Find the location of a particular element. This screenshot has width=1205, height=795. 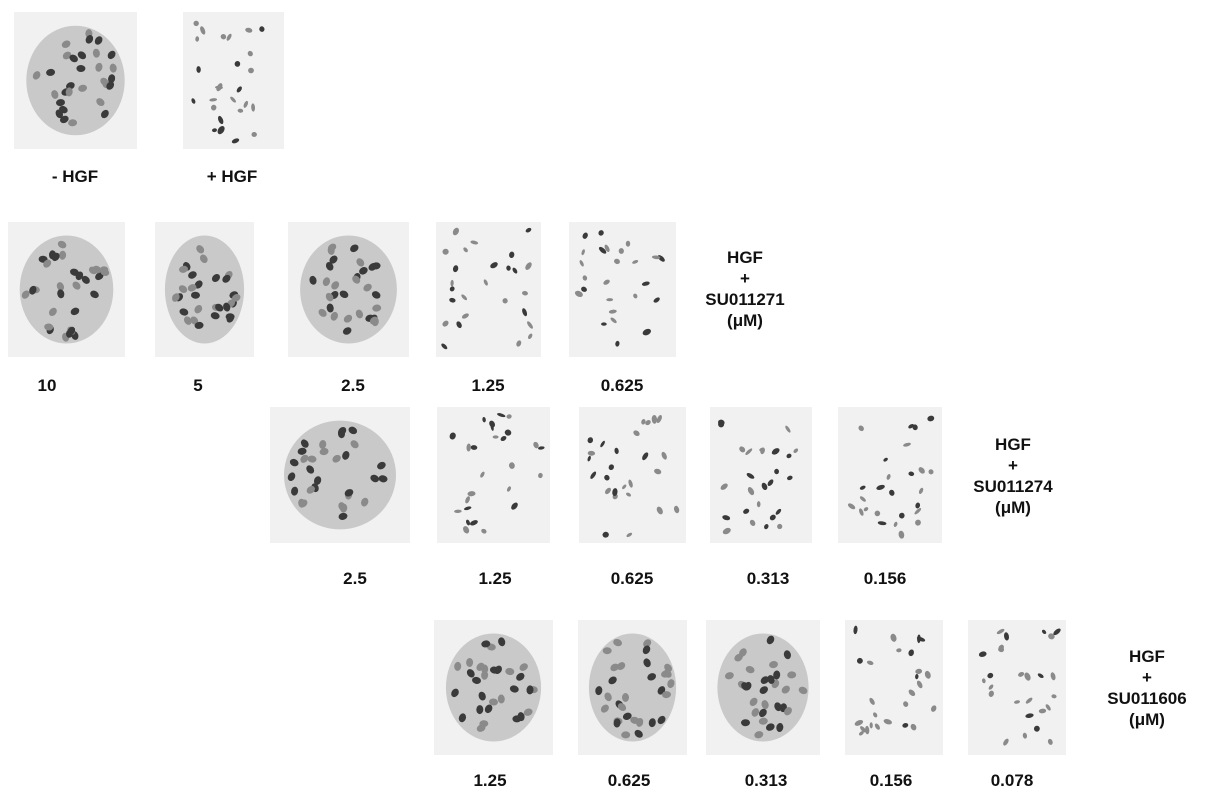

condition-line-unit: (μM) is located at coordinates (745, 320).